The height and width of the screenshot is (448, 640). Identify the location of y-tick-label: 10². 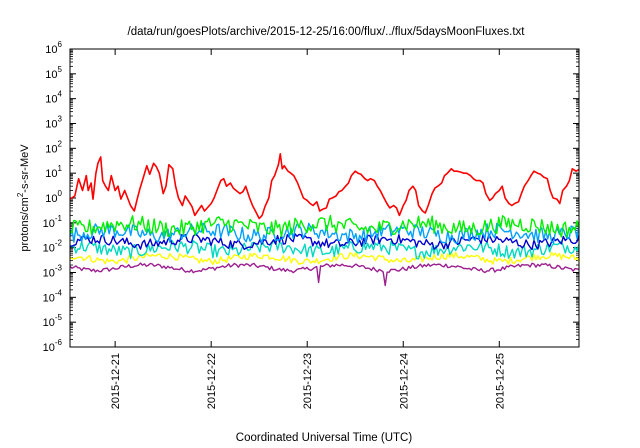
(53, 147).